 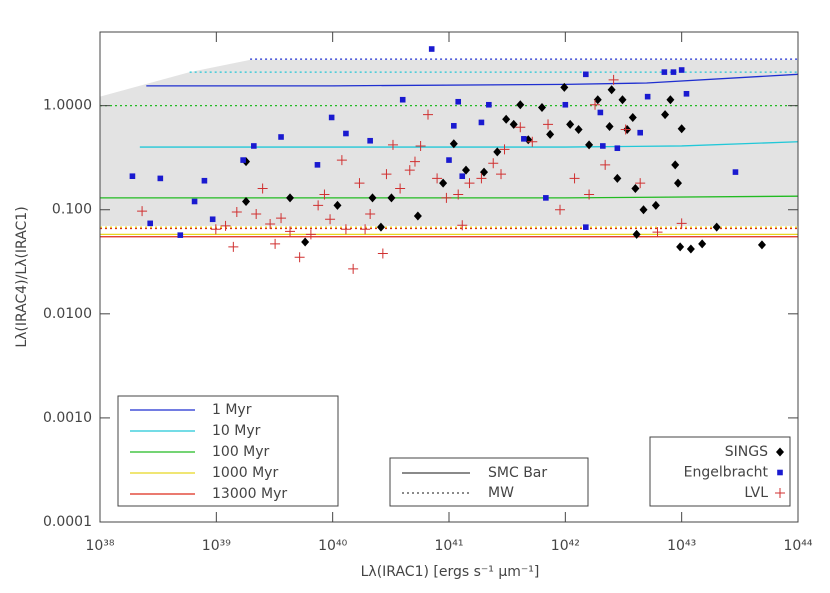 What do you see at coordinates (756, 493) in the screenshot?
I see `legend-label: LVL` at bounding box center [756, 493].